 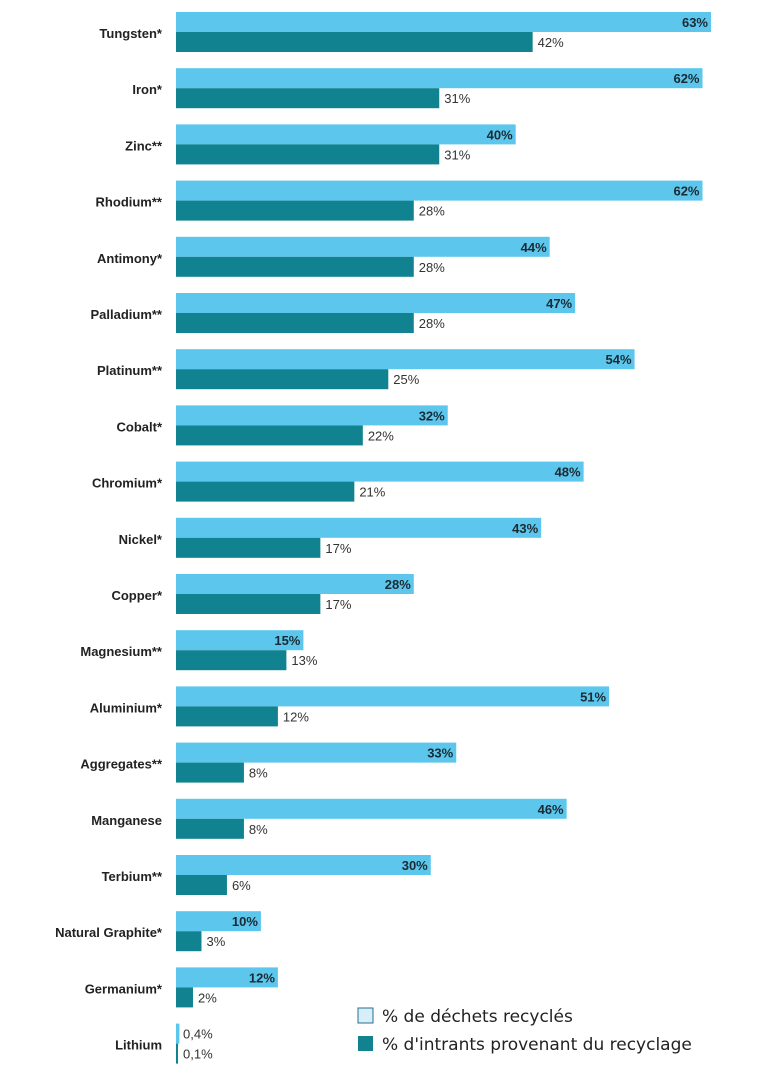 I want to click on value-label-recycled-input: 13%, so click(x=304, y=660).